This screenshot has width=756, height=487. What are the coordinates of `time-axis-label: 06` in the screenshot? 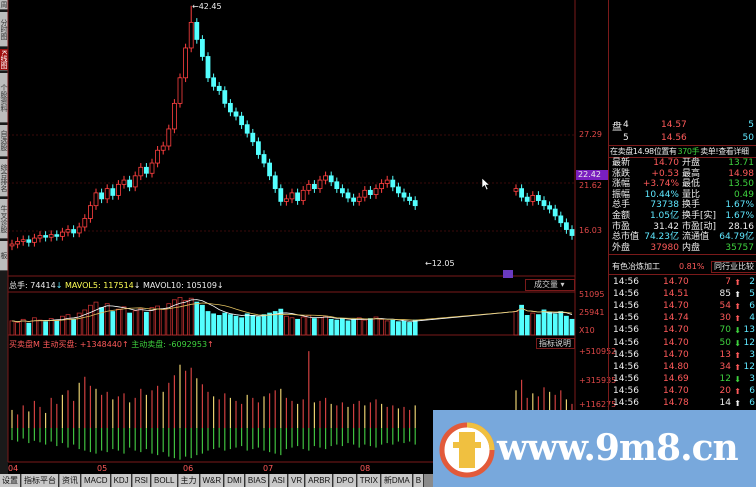 It's located at (188, 468).